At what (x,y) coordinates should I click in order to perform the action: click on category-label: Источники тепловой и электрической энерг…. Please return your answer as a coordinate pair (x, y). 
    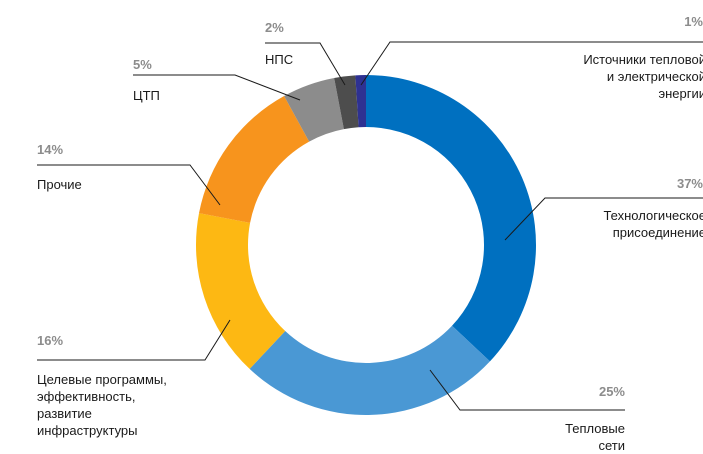
    Looking at the image, I should click on (643, 76).